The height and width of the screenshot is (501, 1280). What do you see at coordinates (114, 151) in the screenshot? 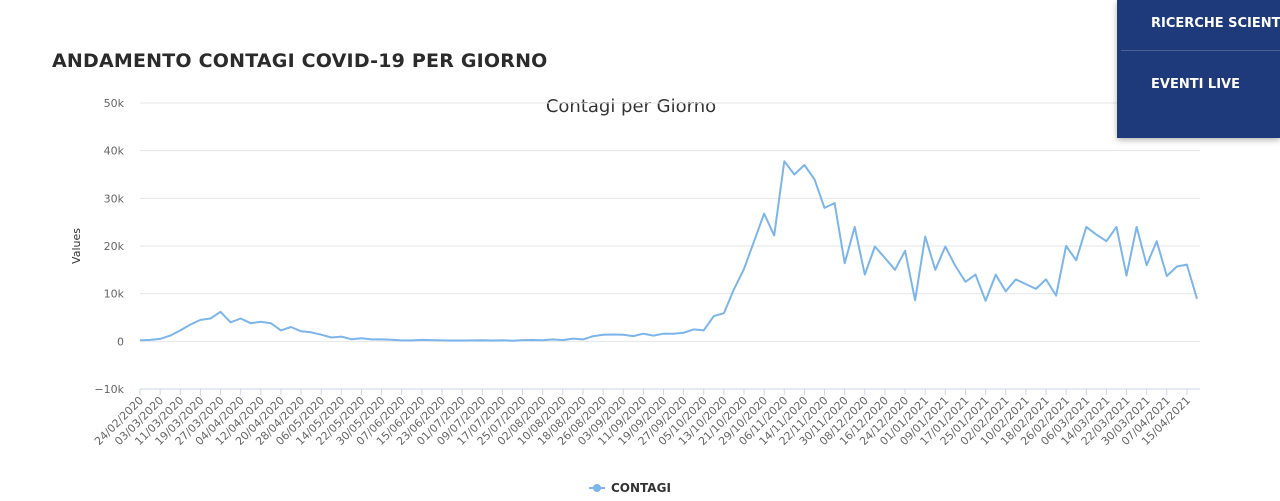
I see `y-tick-label: 40k` at bounding box center [114, 151].